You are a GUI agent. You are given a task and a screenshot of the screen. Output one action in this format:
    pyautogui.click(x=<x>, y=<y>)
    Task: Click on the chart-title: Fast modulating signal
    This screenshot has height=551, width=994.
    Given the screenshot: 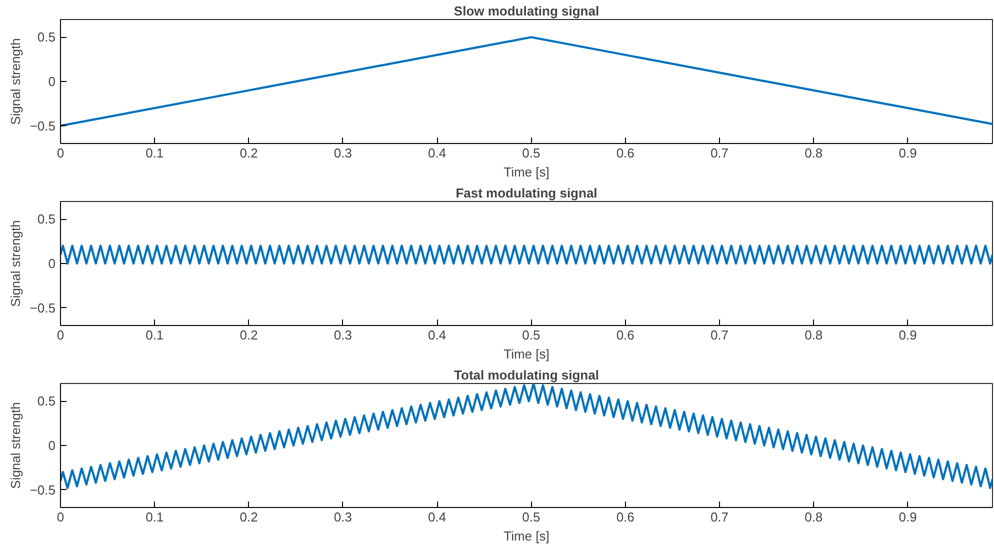 What is the action you would take?
    pyautogui.click(x=527, y=193)
    